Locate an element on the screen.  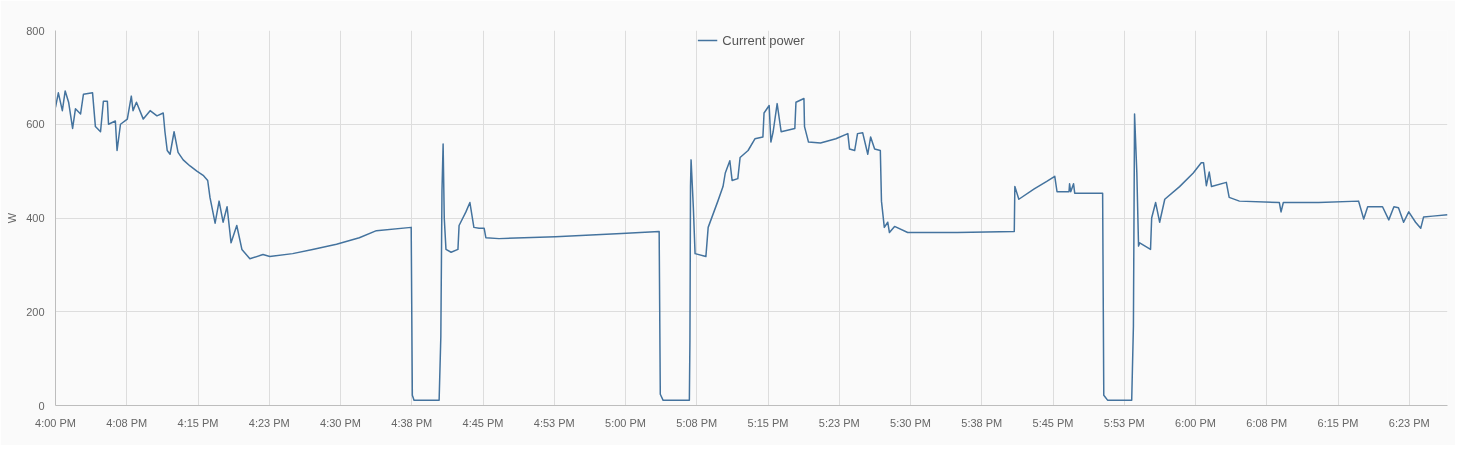
x-tick-label: 4:53 PM is located at coordinates (554, 422).